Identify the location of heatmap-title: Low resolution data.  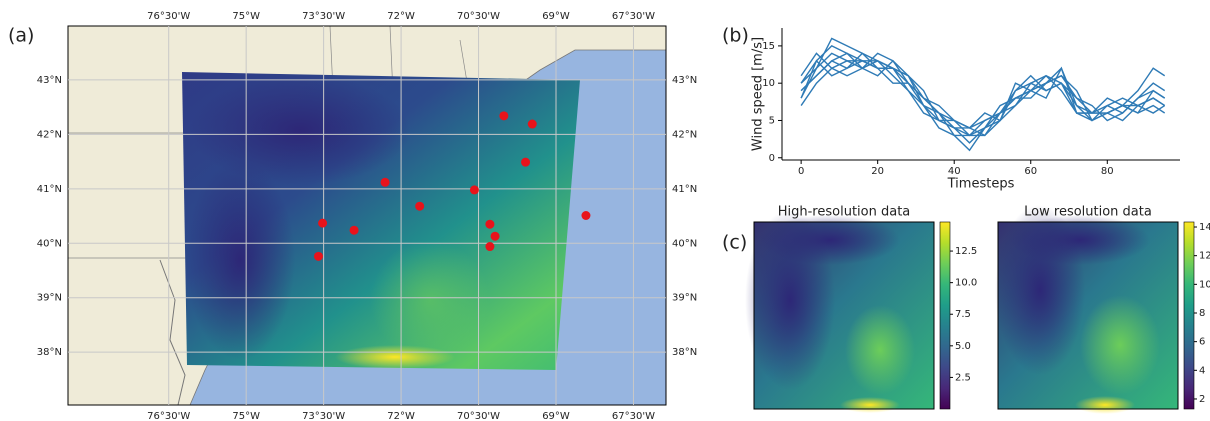
(1088, 212).